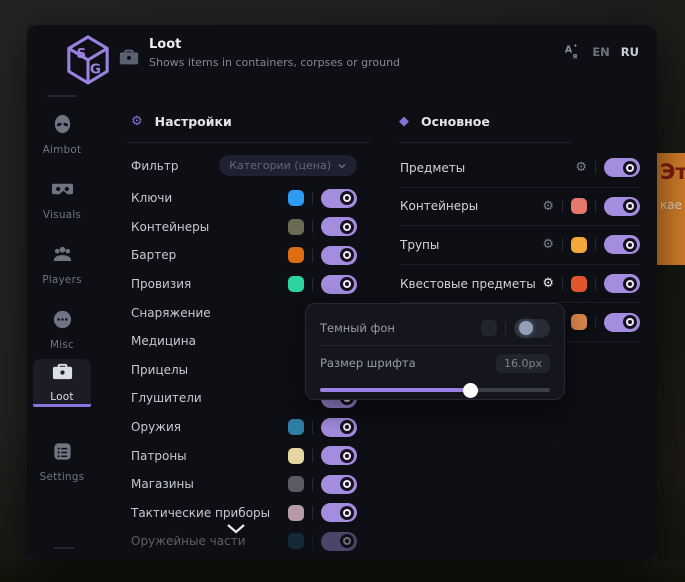  Describe the element at coordinates (601, 51) in the screenshot. I see `language-option-en: EN` at that location.